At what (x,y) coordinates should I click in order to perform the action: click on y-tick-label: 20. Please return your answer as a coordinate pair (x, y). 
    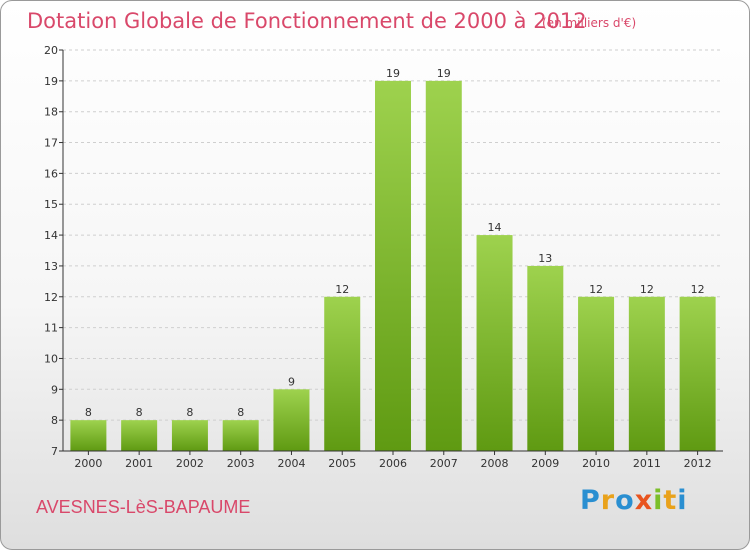
    Looking at the image, I should click on (51, 50).